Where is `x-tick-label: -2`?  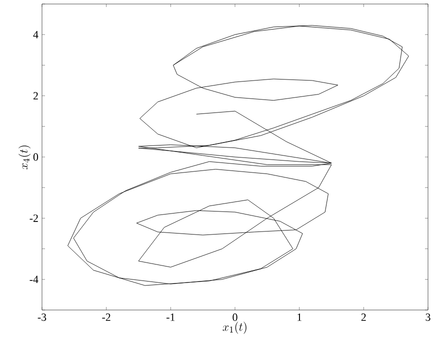 x-tick-label: -2 is located at coordinates (106, 317).